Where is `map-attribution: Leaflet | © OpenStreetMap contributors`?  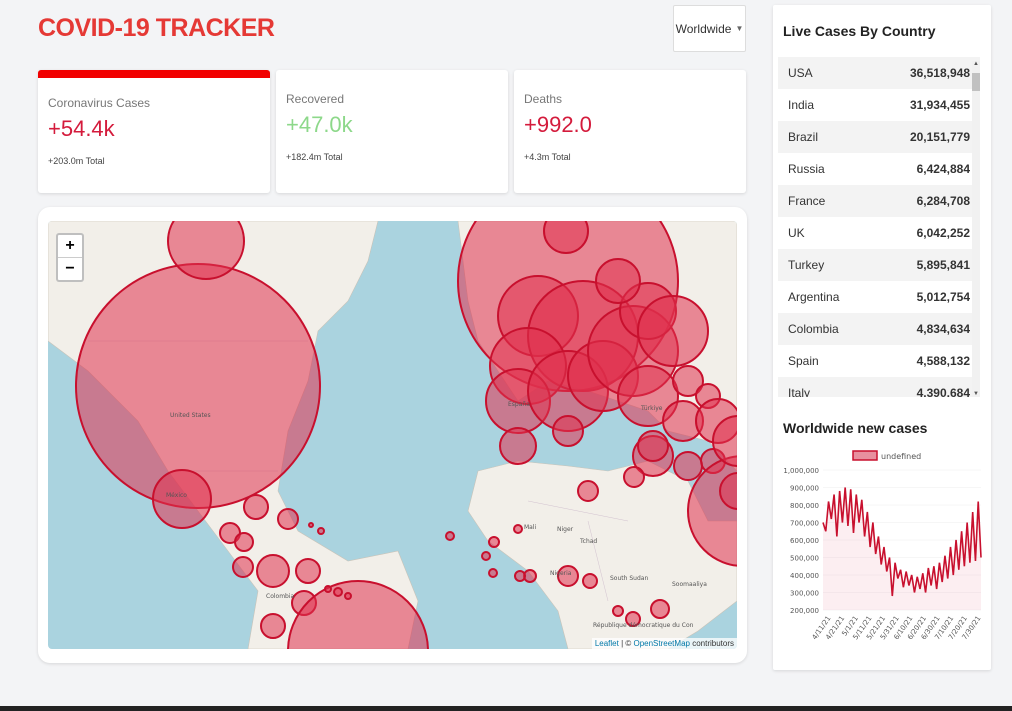
map-attribution: Leaflet | © OpenStreetMap contributors is located at coordinates (664, 643).